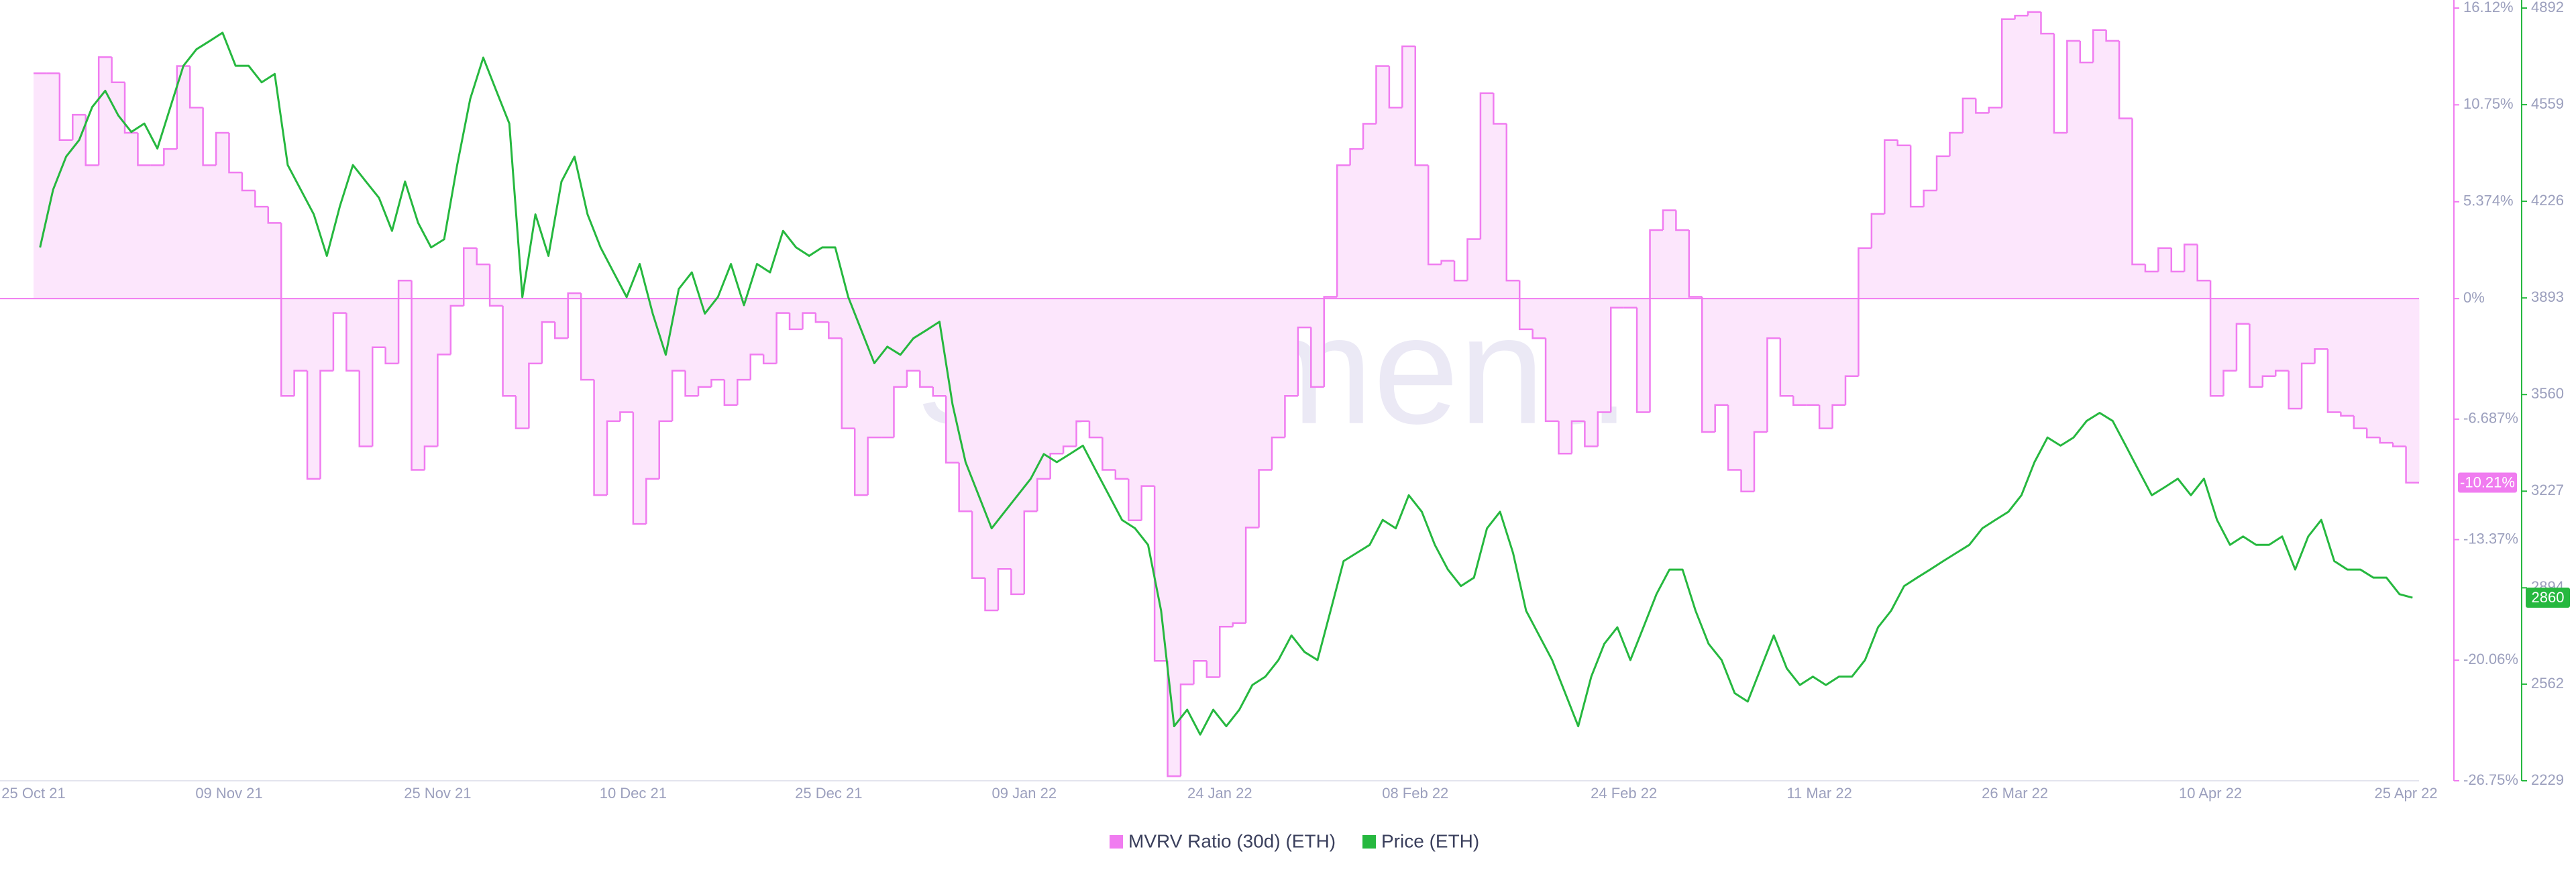 The height and width of the screenshot is (872, 2576). Describe the element at coordinates (1415, 793) in the screenshot. I see `x-tick-label: 08 Feb 22` at that location.